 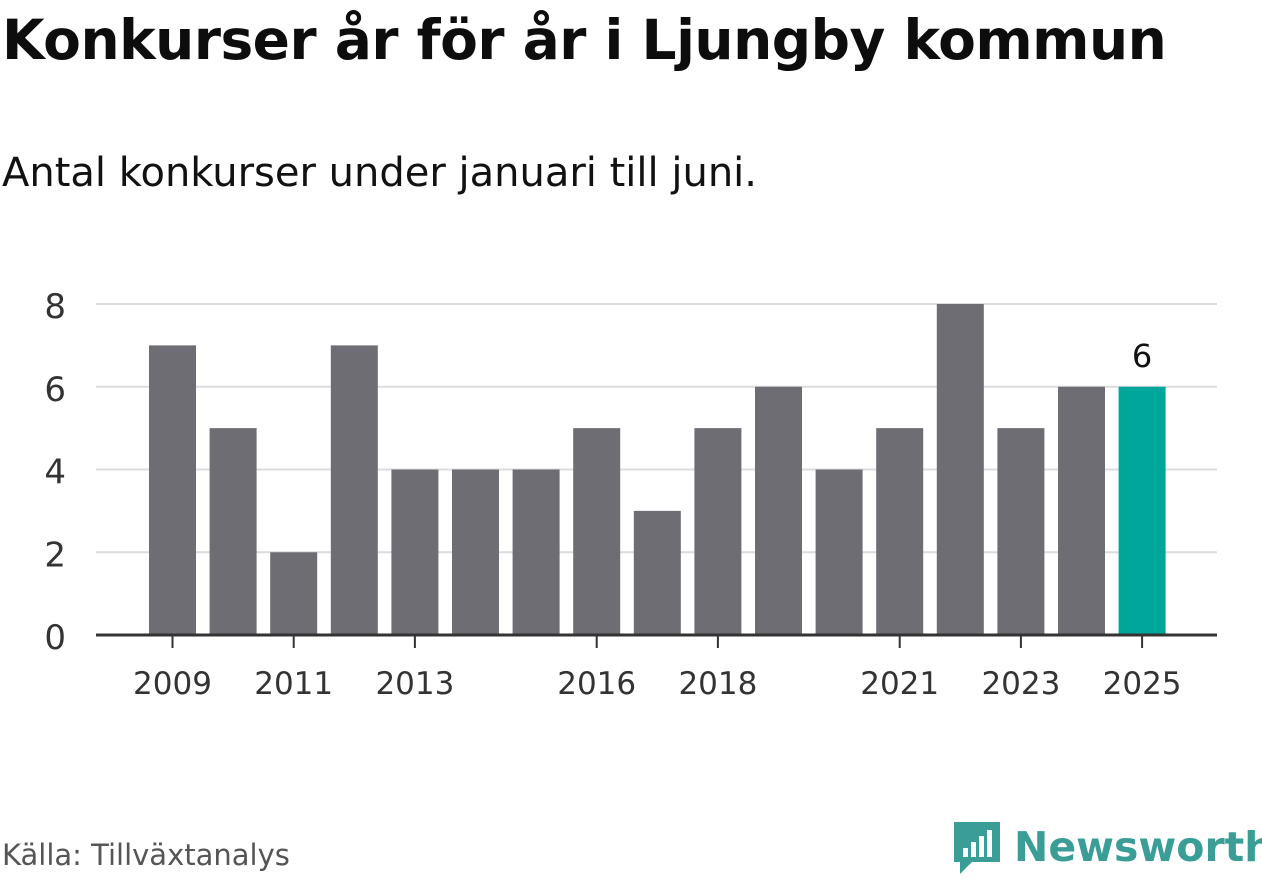 What do you see at coordinates (597, 531) in the screenshot?
I see `bar-2016` at bounding box center [597, 531].